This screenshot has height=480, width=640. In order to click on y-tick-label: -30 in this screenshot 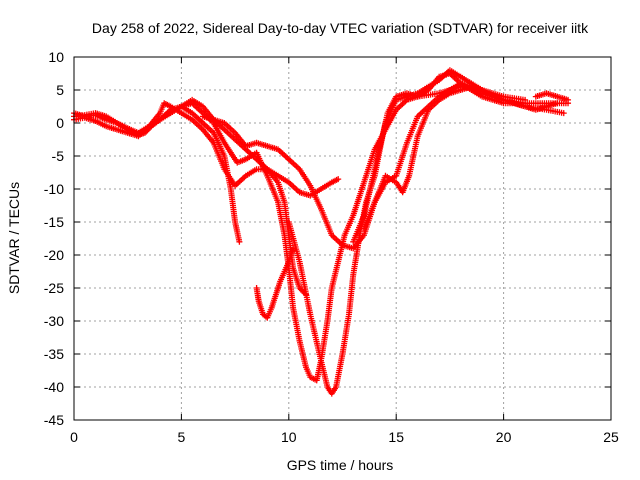, I will do `click(54, 321)`.